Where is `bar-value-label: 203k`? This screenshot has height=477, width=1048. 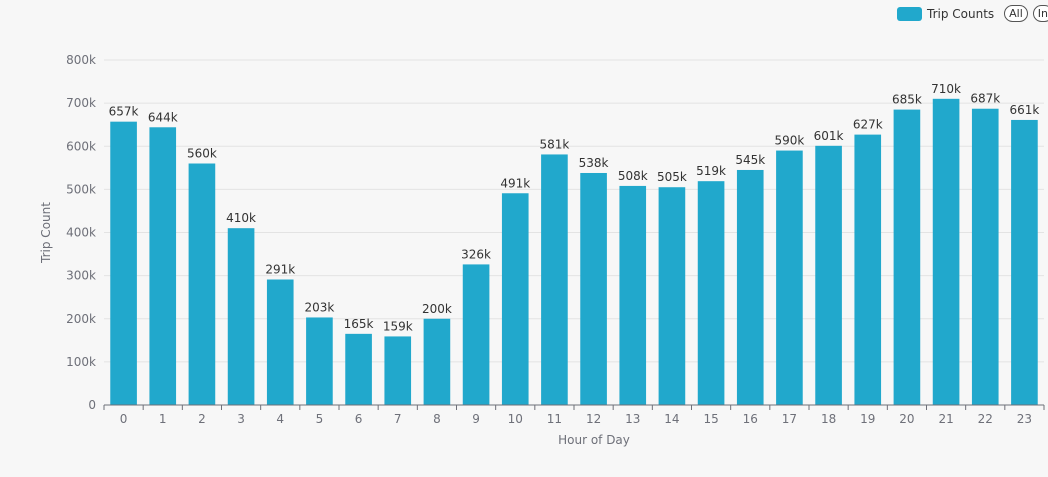
bar-value-label: 203k is located at coordinates (319, 307).